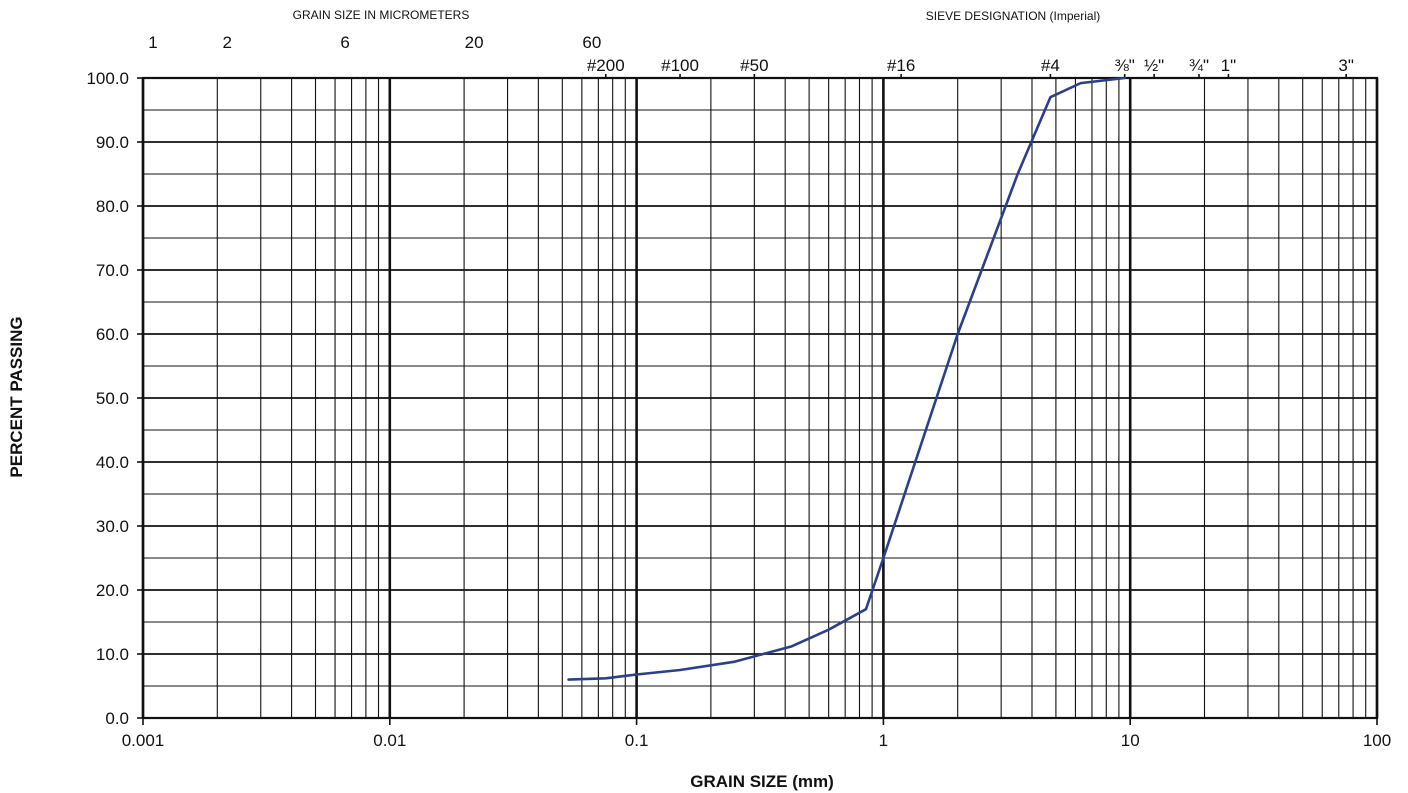  What do you see at coordinates (1377, 740) in the screenshot?
I see `x-tick-label: 100` at bounding box center [1377, 740].